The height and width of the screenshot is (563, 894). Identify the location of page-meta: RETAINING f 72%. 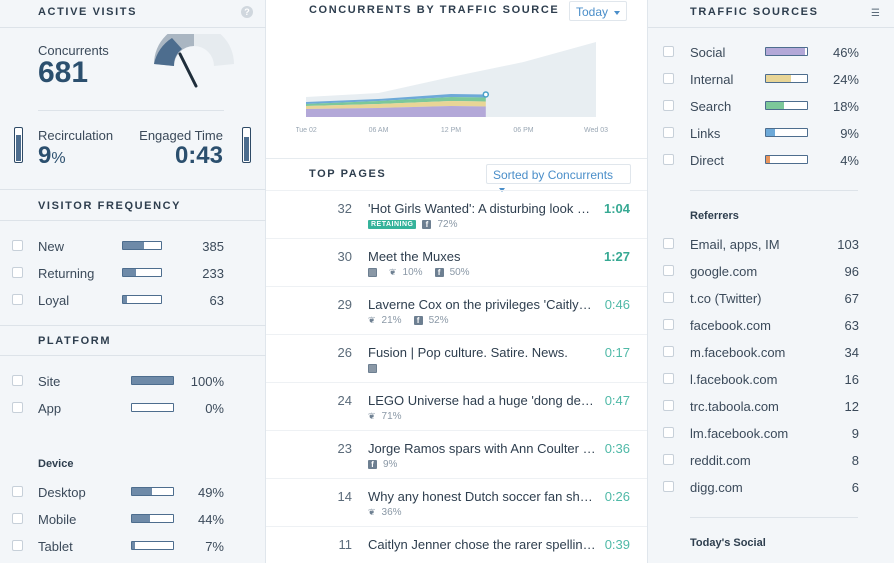
(419, 224).